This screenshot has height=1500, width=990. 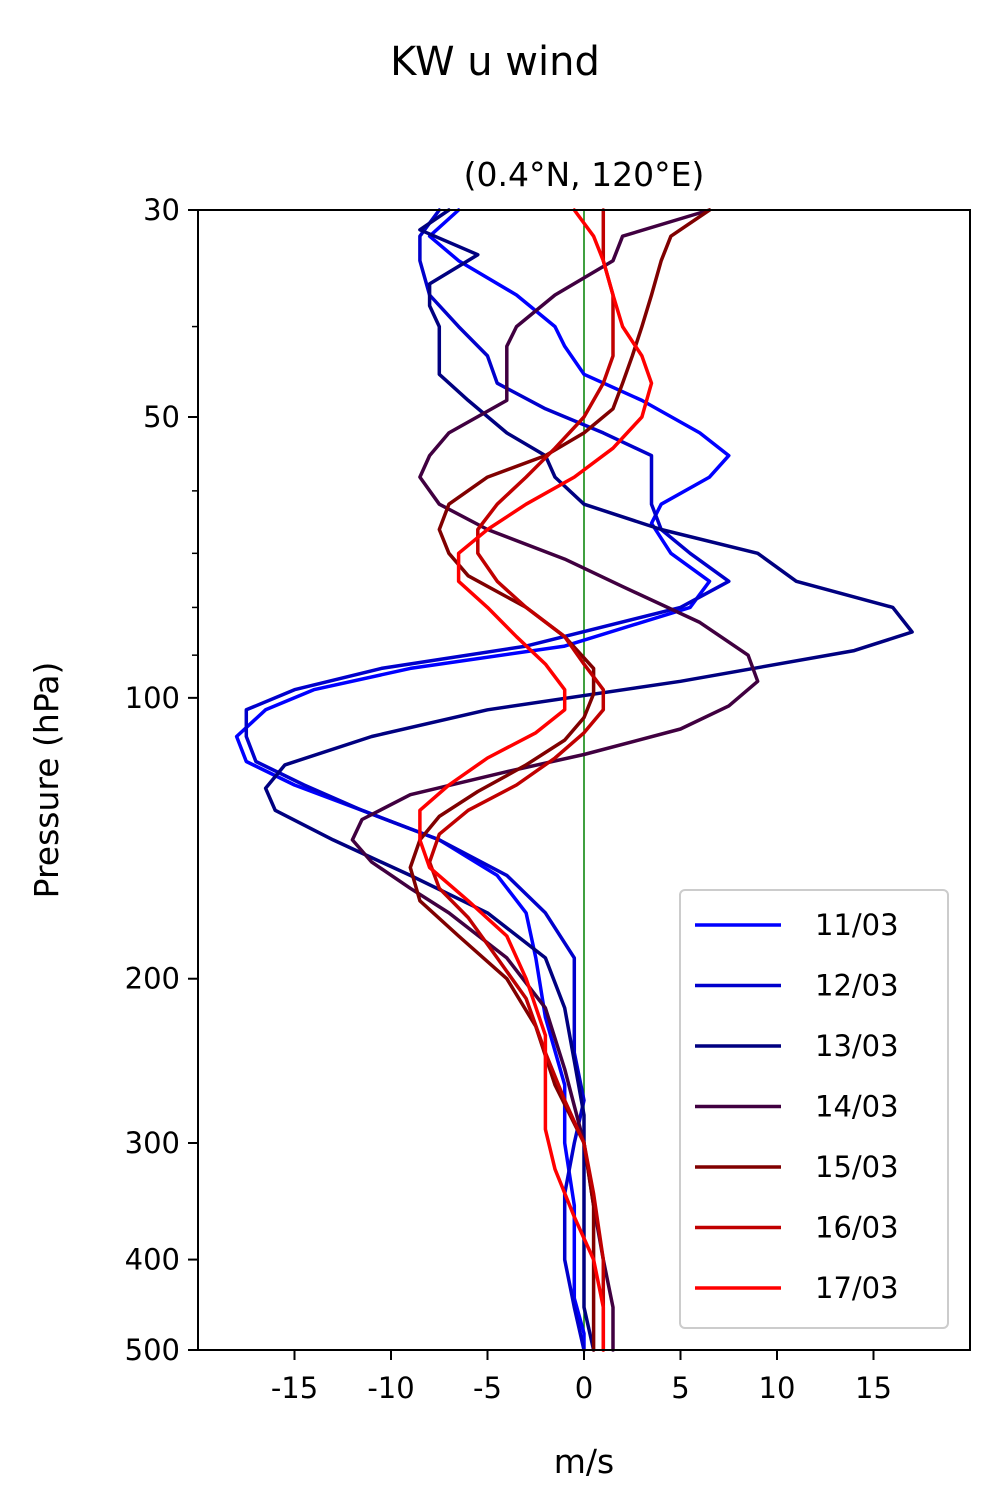 What do you see at coordinates (857, 925) in the screenshot?
I see `legend-label: 11/03` at bounding box center [857, 925].